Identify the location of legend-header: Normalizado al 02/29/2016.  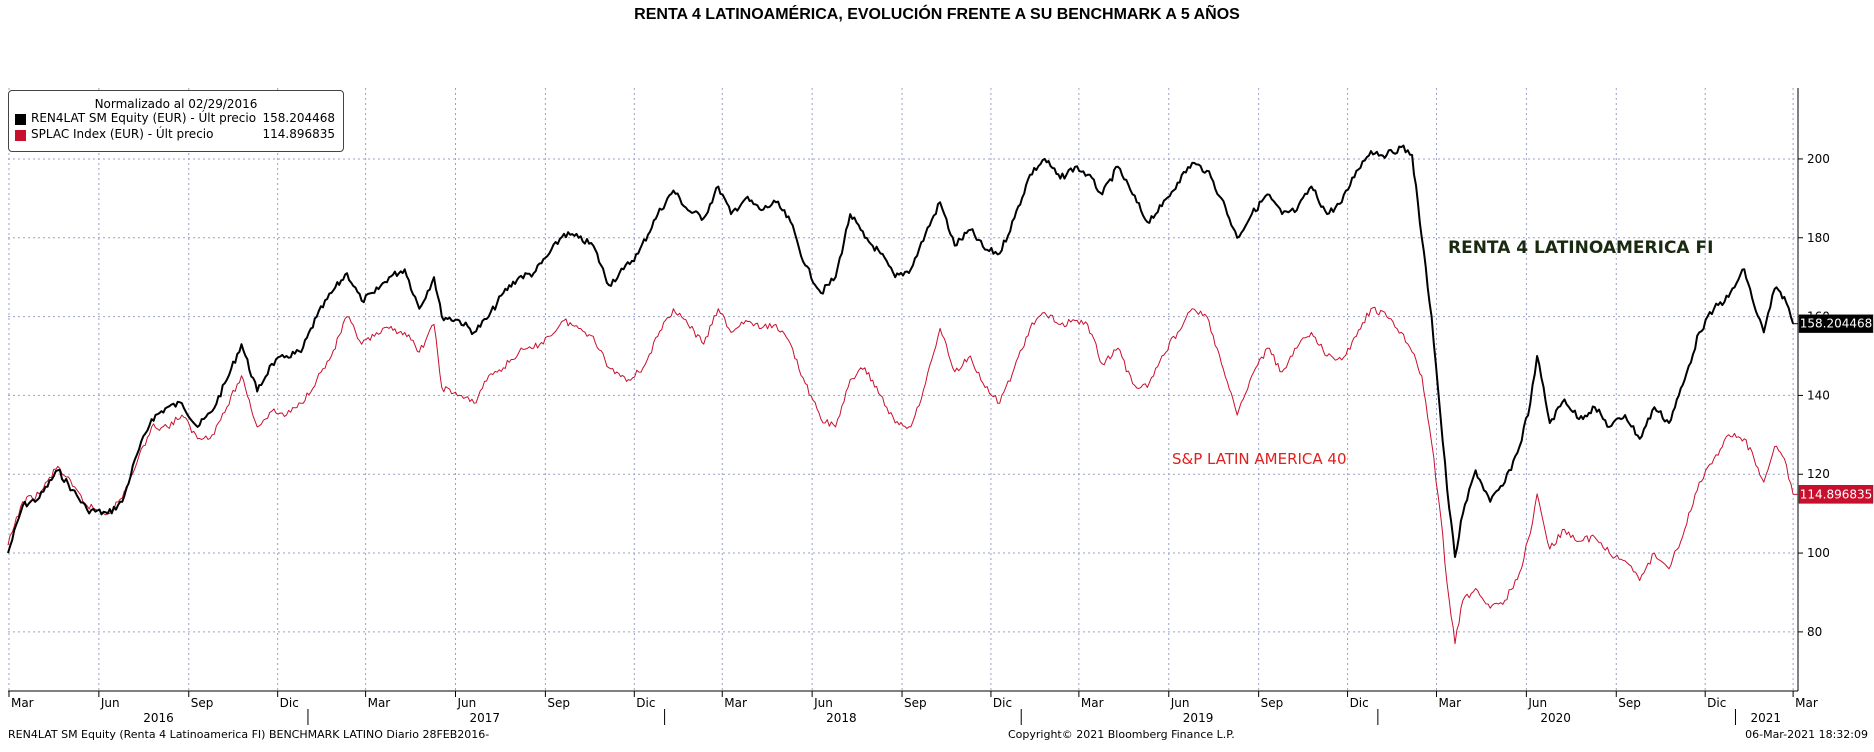
(176, 104).